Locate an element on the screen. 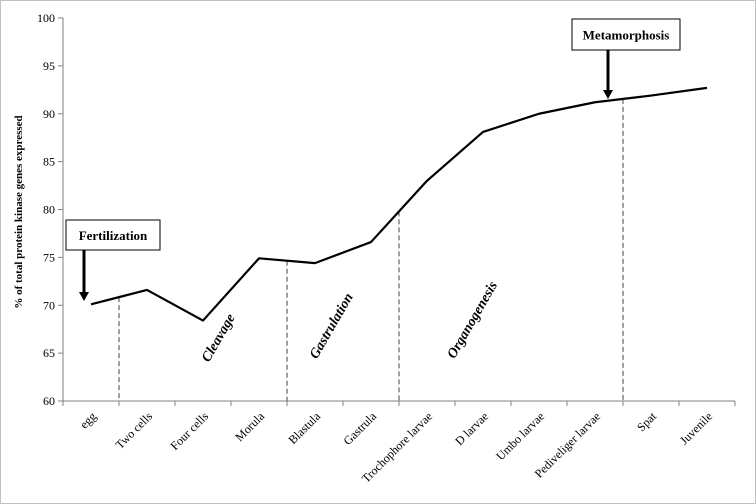 This screenshot has width=756, height=504. x-tick-label: Spat is located at coordinates (646, 421).